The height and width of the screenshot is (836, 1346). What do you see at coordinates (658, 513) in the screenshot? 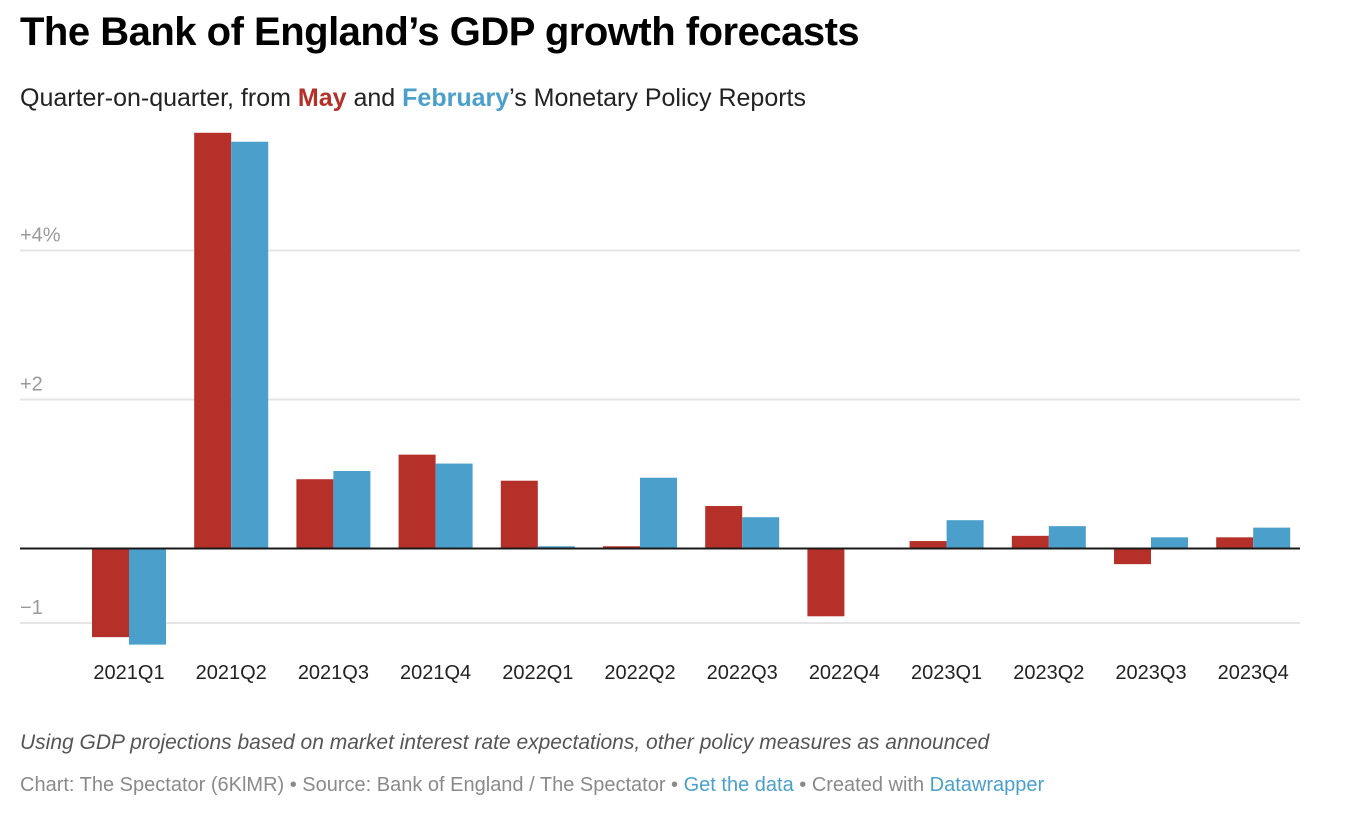
I see `bar-february-2022q2` at bounding box center [658, 513].